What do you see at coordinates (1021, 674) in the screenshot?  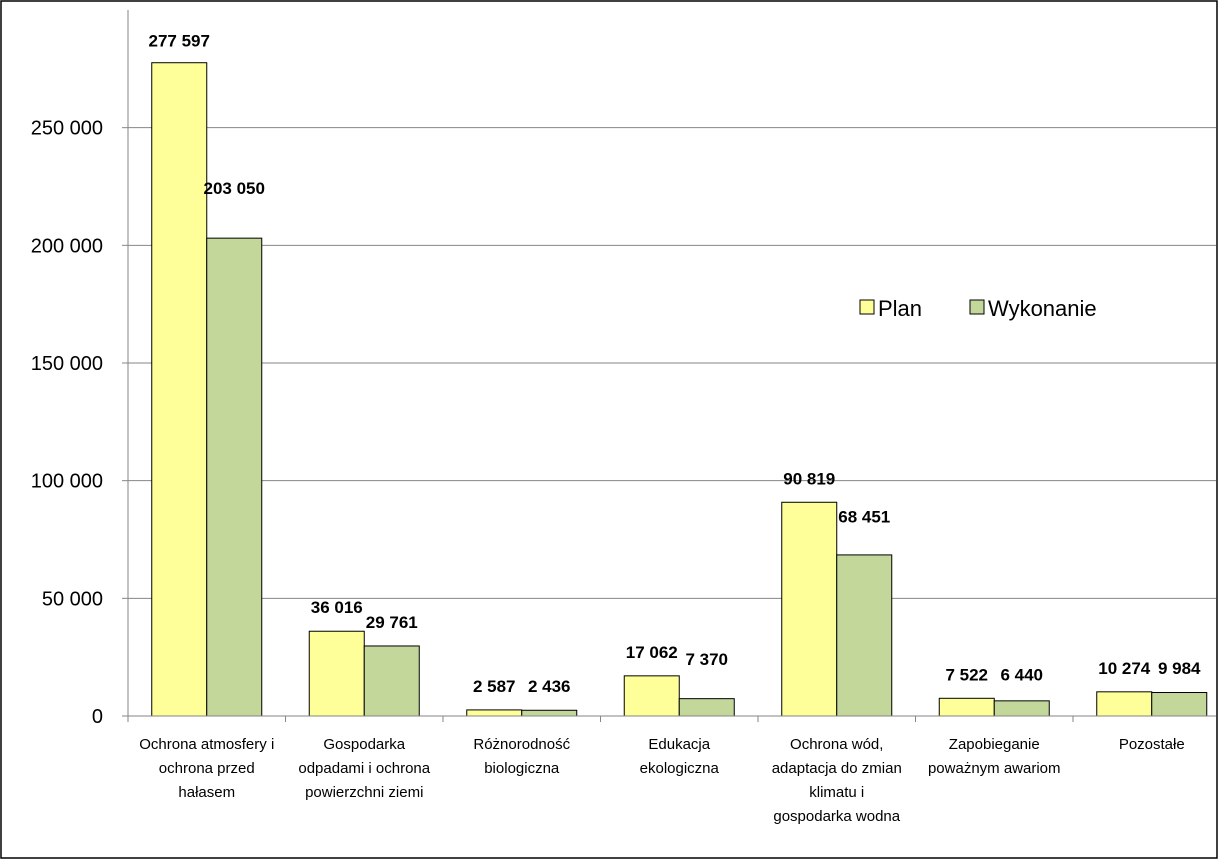 I see `data-label-wykonanie: 6 440` at bounding box center [1021, 674].